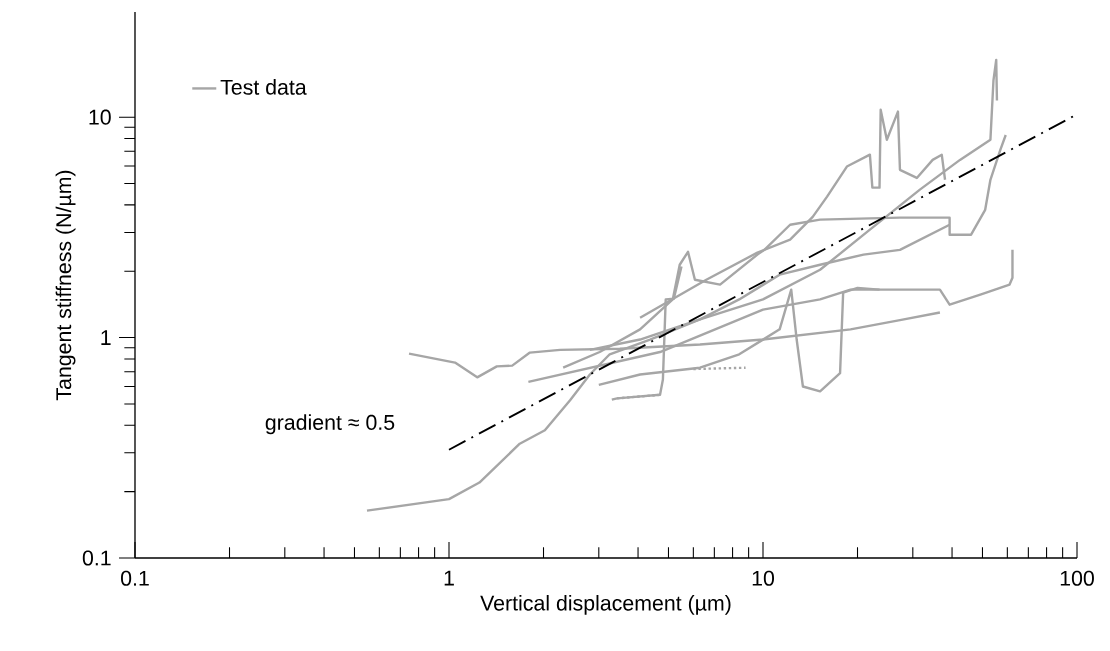 The width and height of the screenshot is (1110, 651). I want to click on x-tick-label: 10, so click(763, 578).